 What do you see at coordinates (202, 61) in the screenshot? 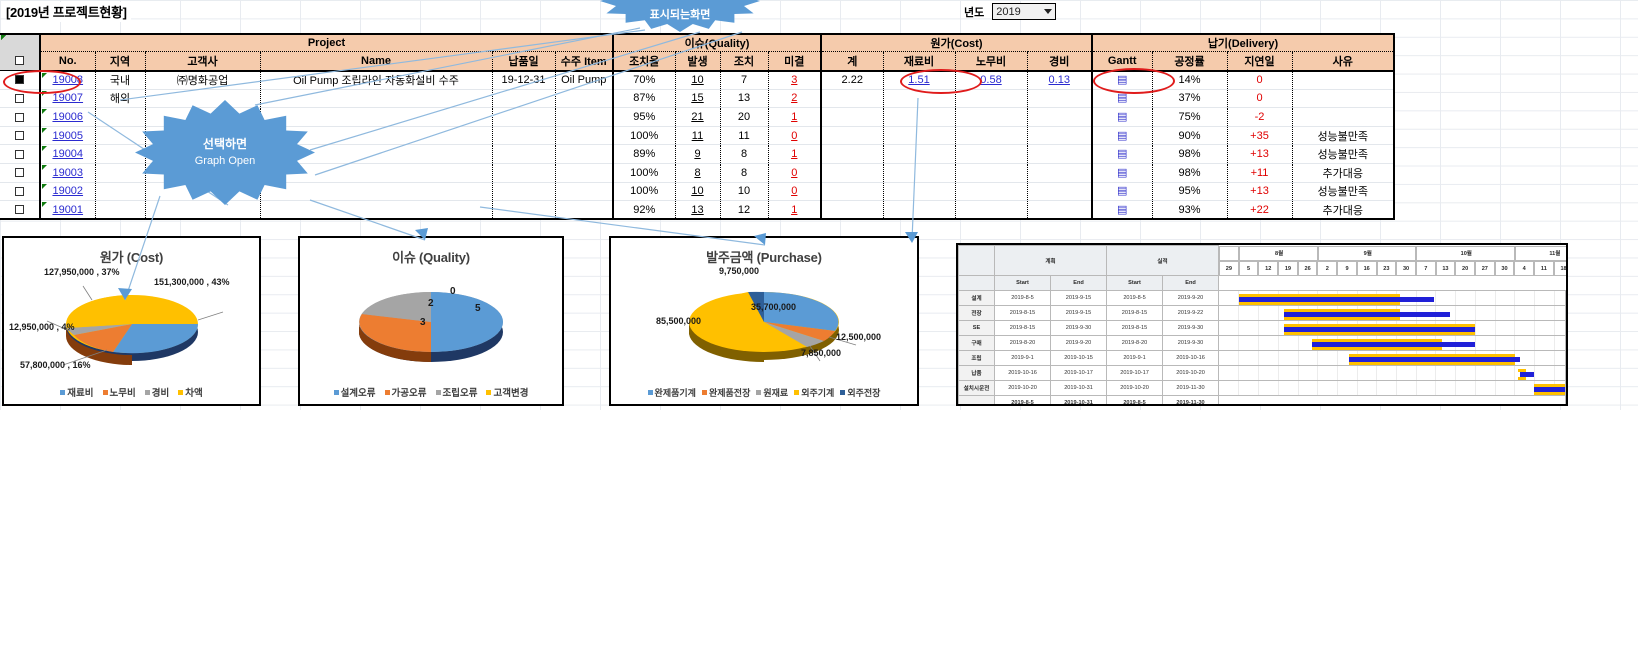
I see `col-header-customer: 고객사` at bounding box center [202, 61].